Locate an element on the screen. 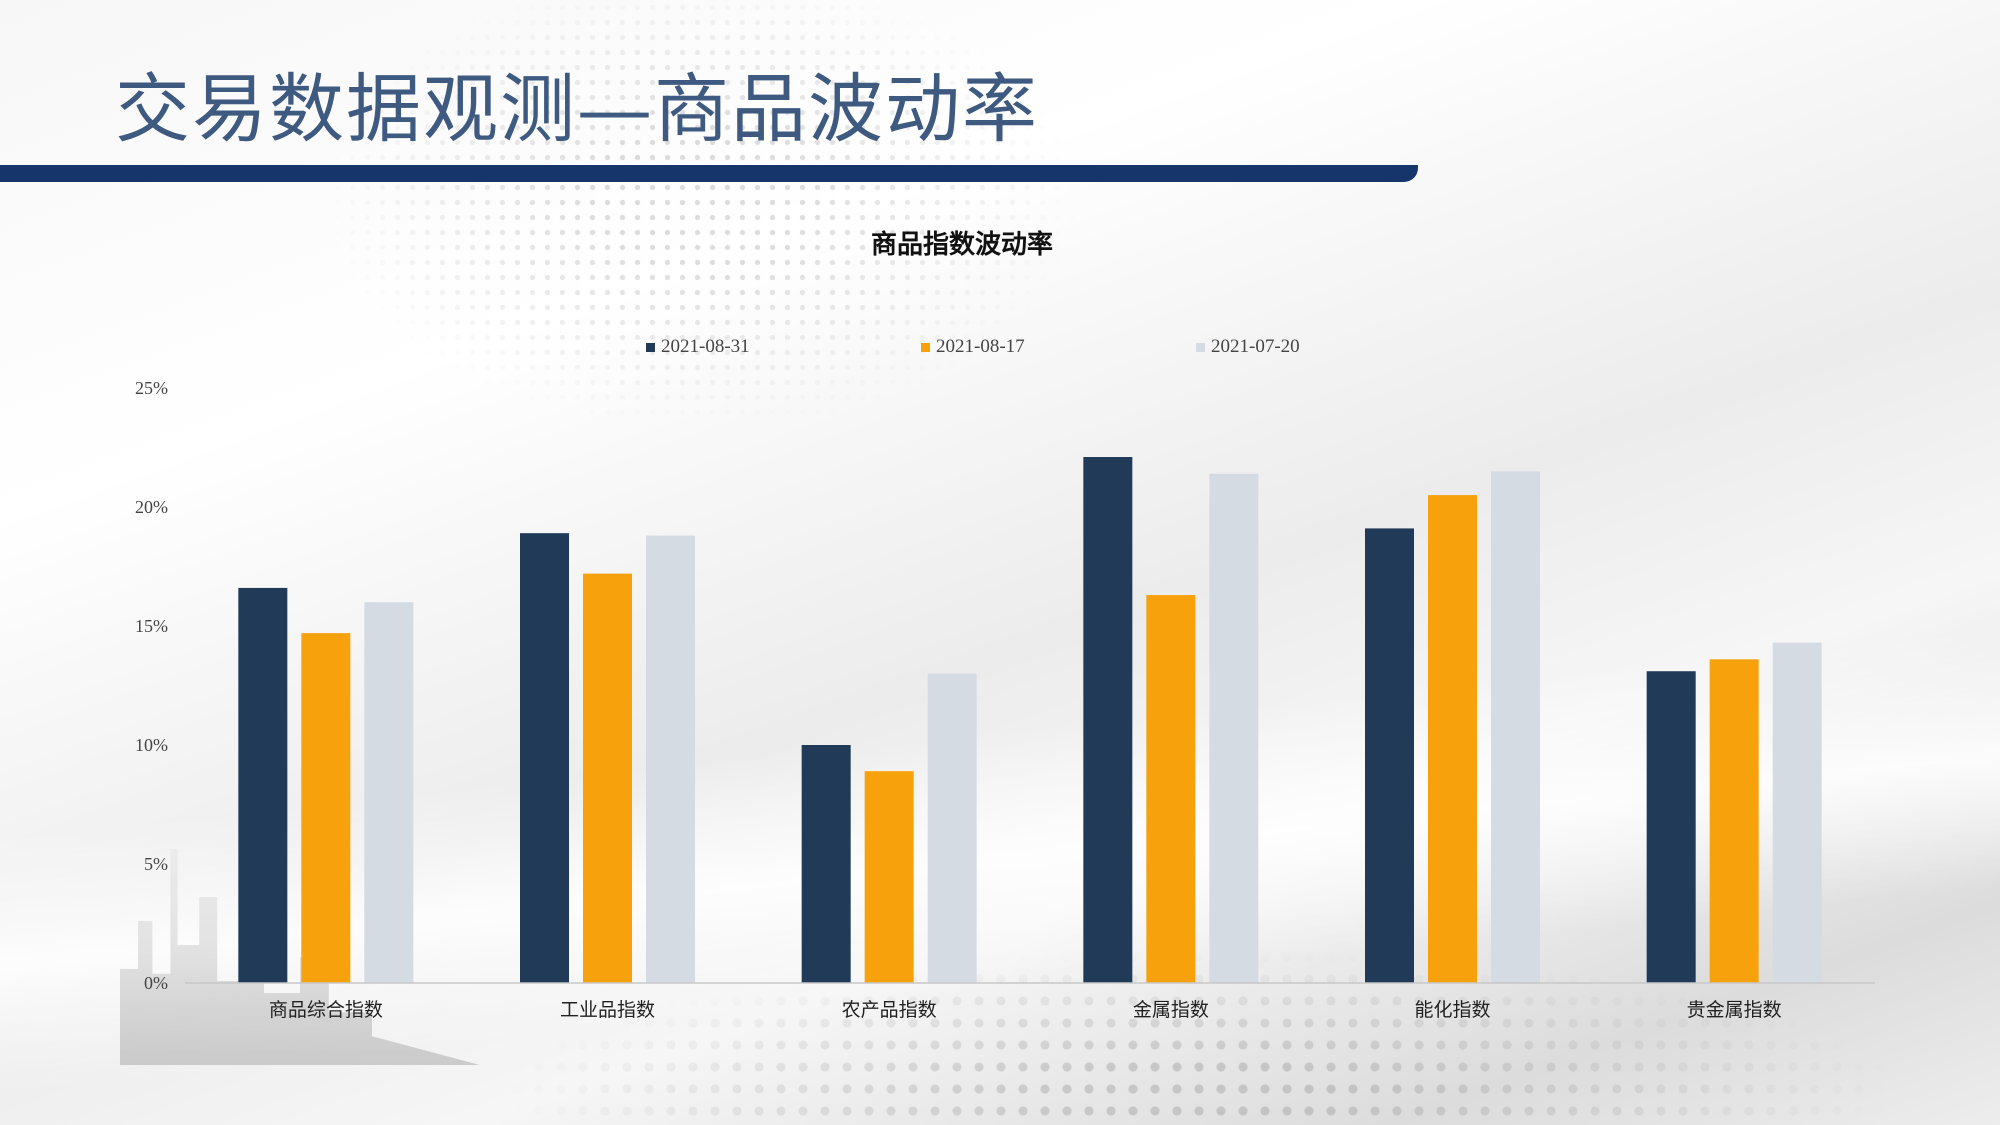  y-tick-label: 5% is located at coordinates (156, 864).